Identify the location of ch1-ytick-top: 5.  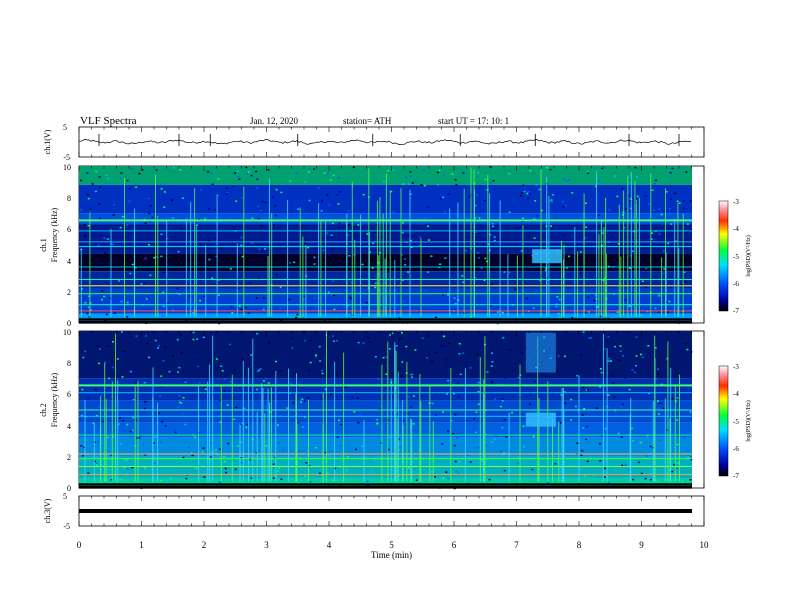
(65, 127).